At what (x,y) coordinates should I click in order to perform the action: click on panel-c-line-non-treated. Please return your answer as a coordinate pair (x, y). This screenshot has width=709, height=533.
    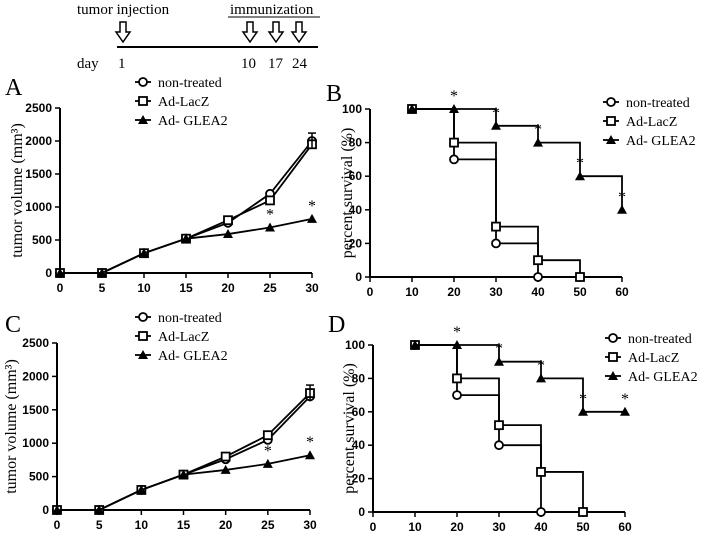
    Looking at the image, I should click on (184, 453).